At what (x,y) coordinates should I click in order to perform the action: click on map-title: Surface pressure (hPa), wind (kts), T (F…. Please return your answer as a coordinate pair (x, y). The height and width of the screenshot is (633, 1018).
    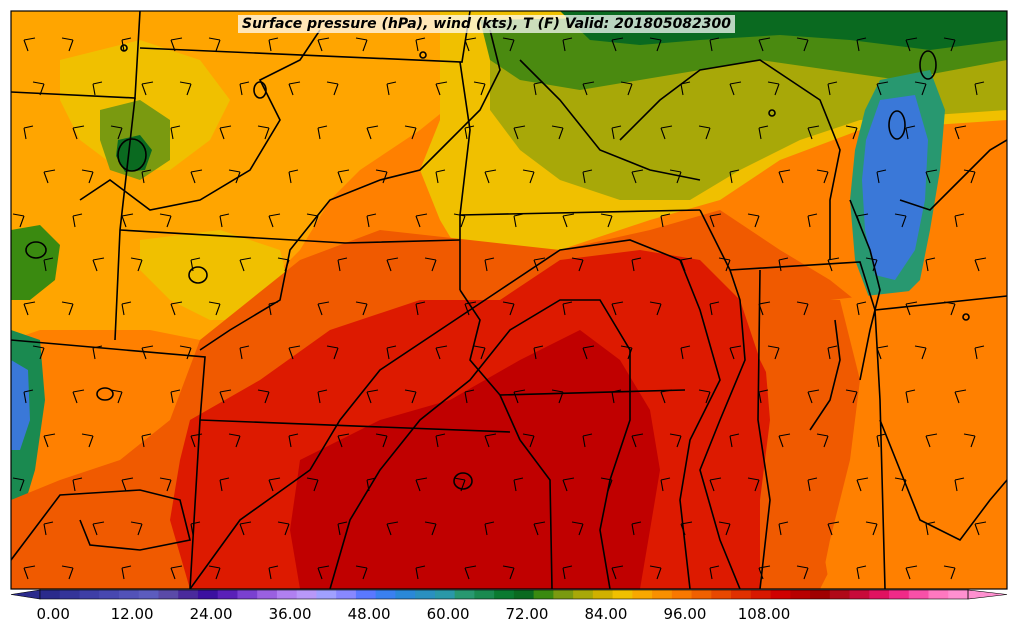
    Looking at the image, I should click on (487, 24).